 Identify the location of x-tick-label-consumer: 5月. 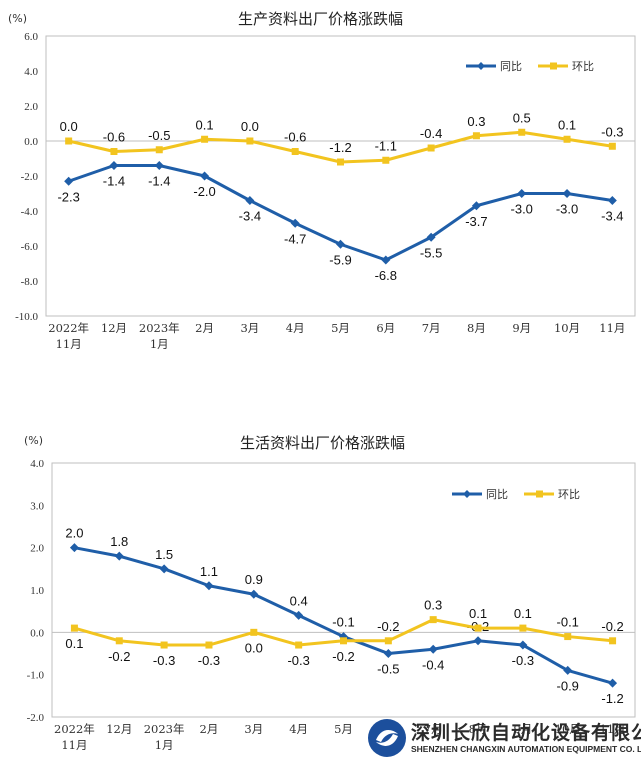
(343, 729).